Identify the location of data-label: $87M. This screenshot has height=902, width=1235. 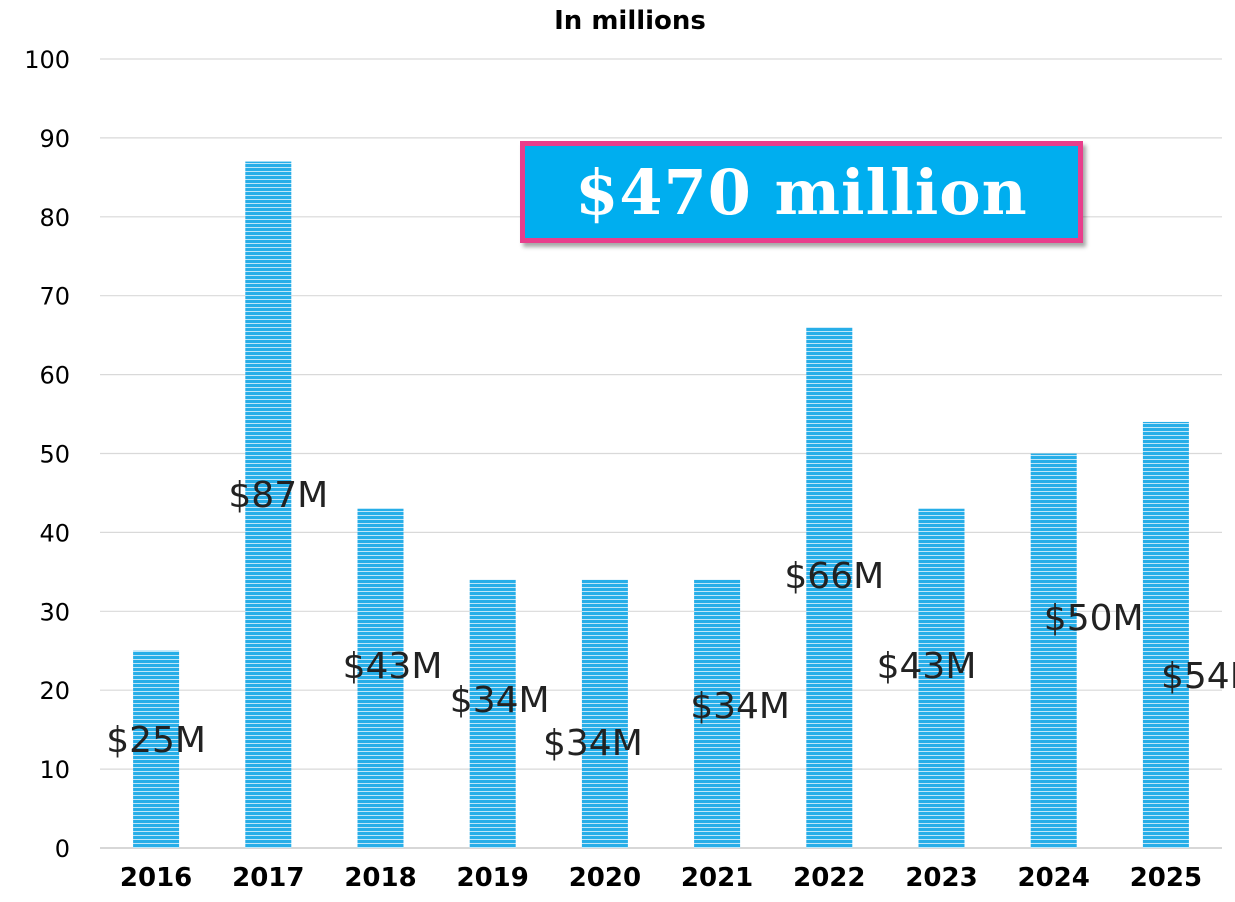
(278, 495).